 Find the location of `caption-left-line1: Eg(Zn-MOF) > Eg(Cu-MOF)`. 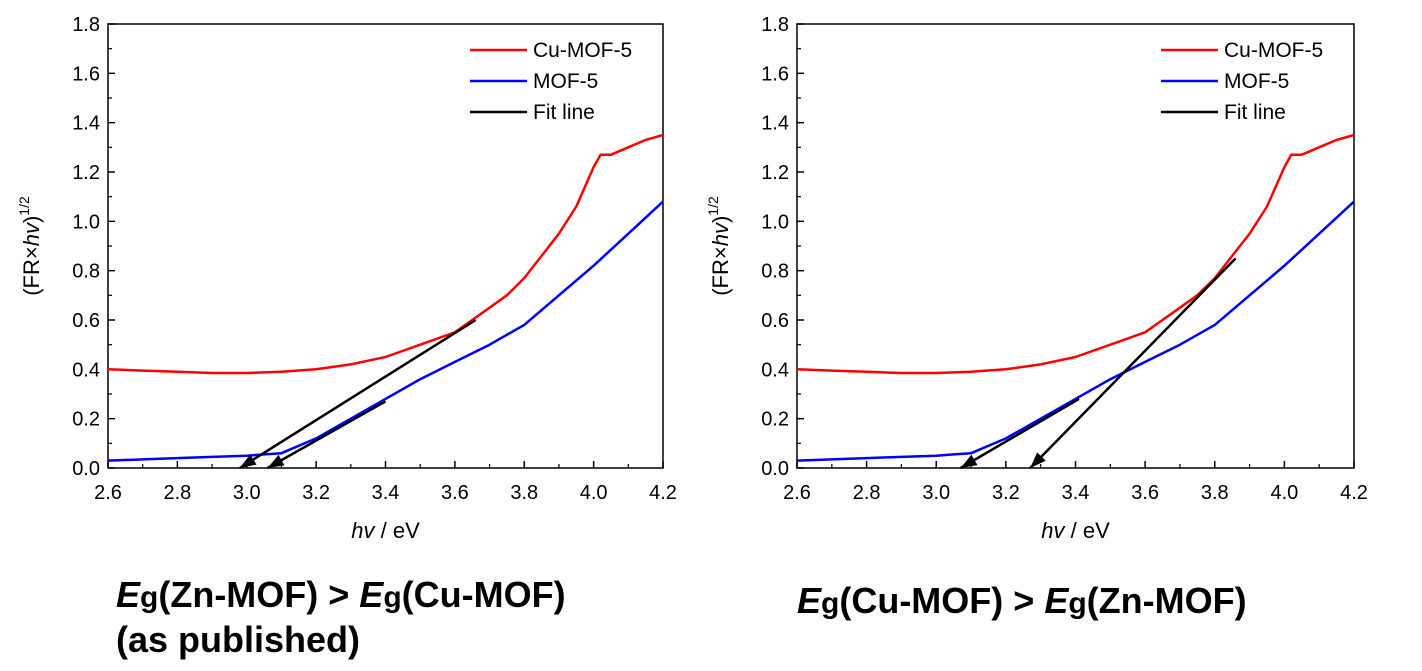

caption-left-line1: Eg(Zn-MOF) > Eg(Cu-MOF) is located at coordinates (341, 594).